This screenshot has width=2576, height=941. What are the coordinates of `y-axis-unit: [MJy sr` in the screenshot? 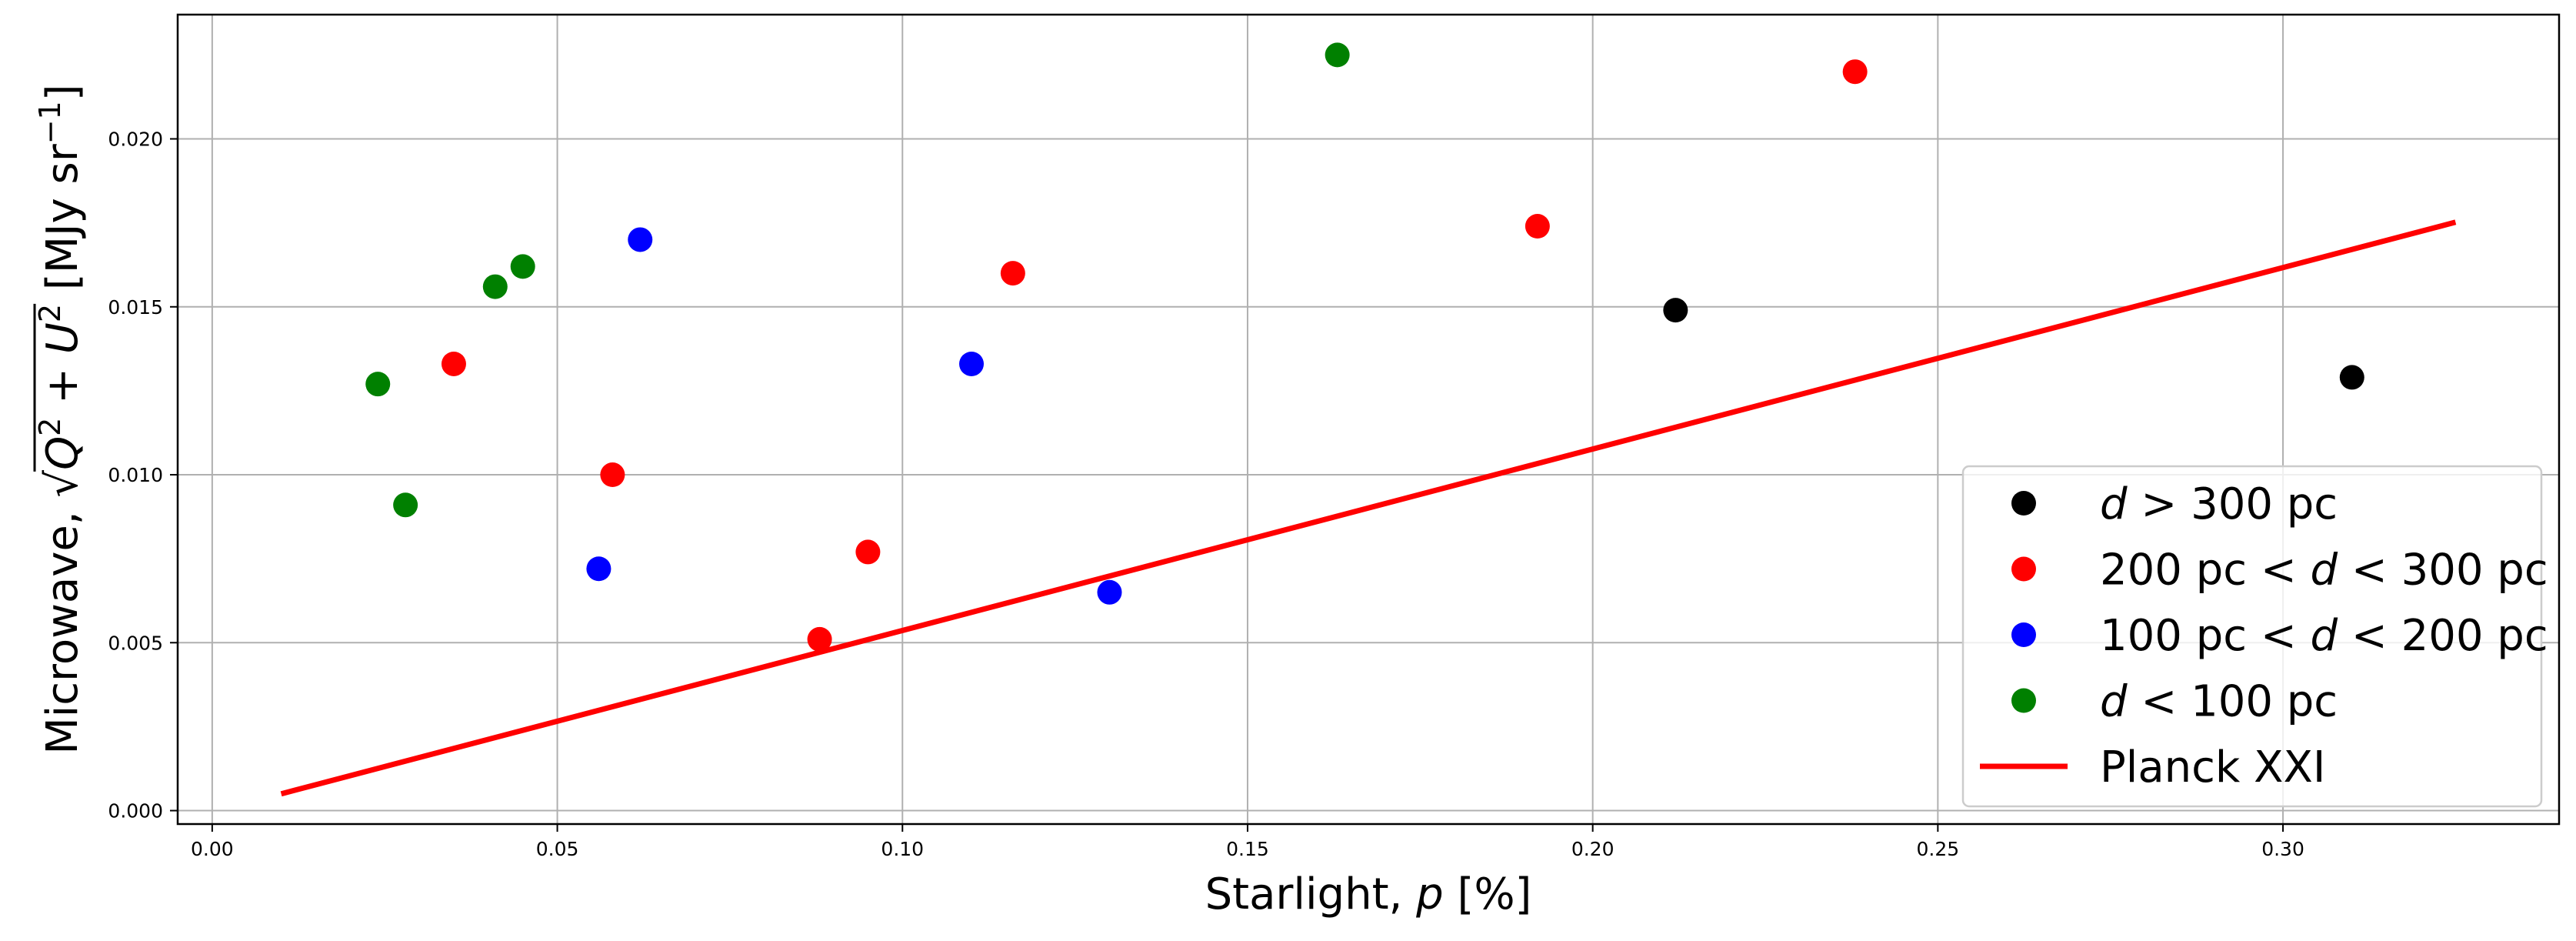 It's located at (63, 223).